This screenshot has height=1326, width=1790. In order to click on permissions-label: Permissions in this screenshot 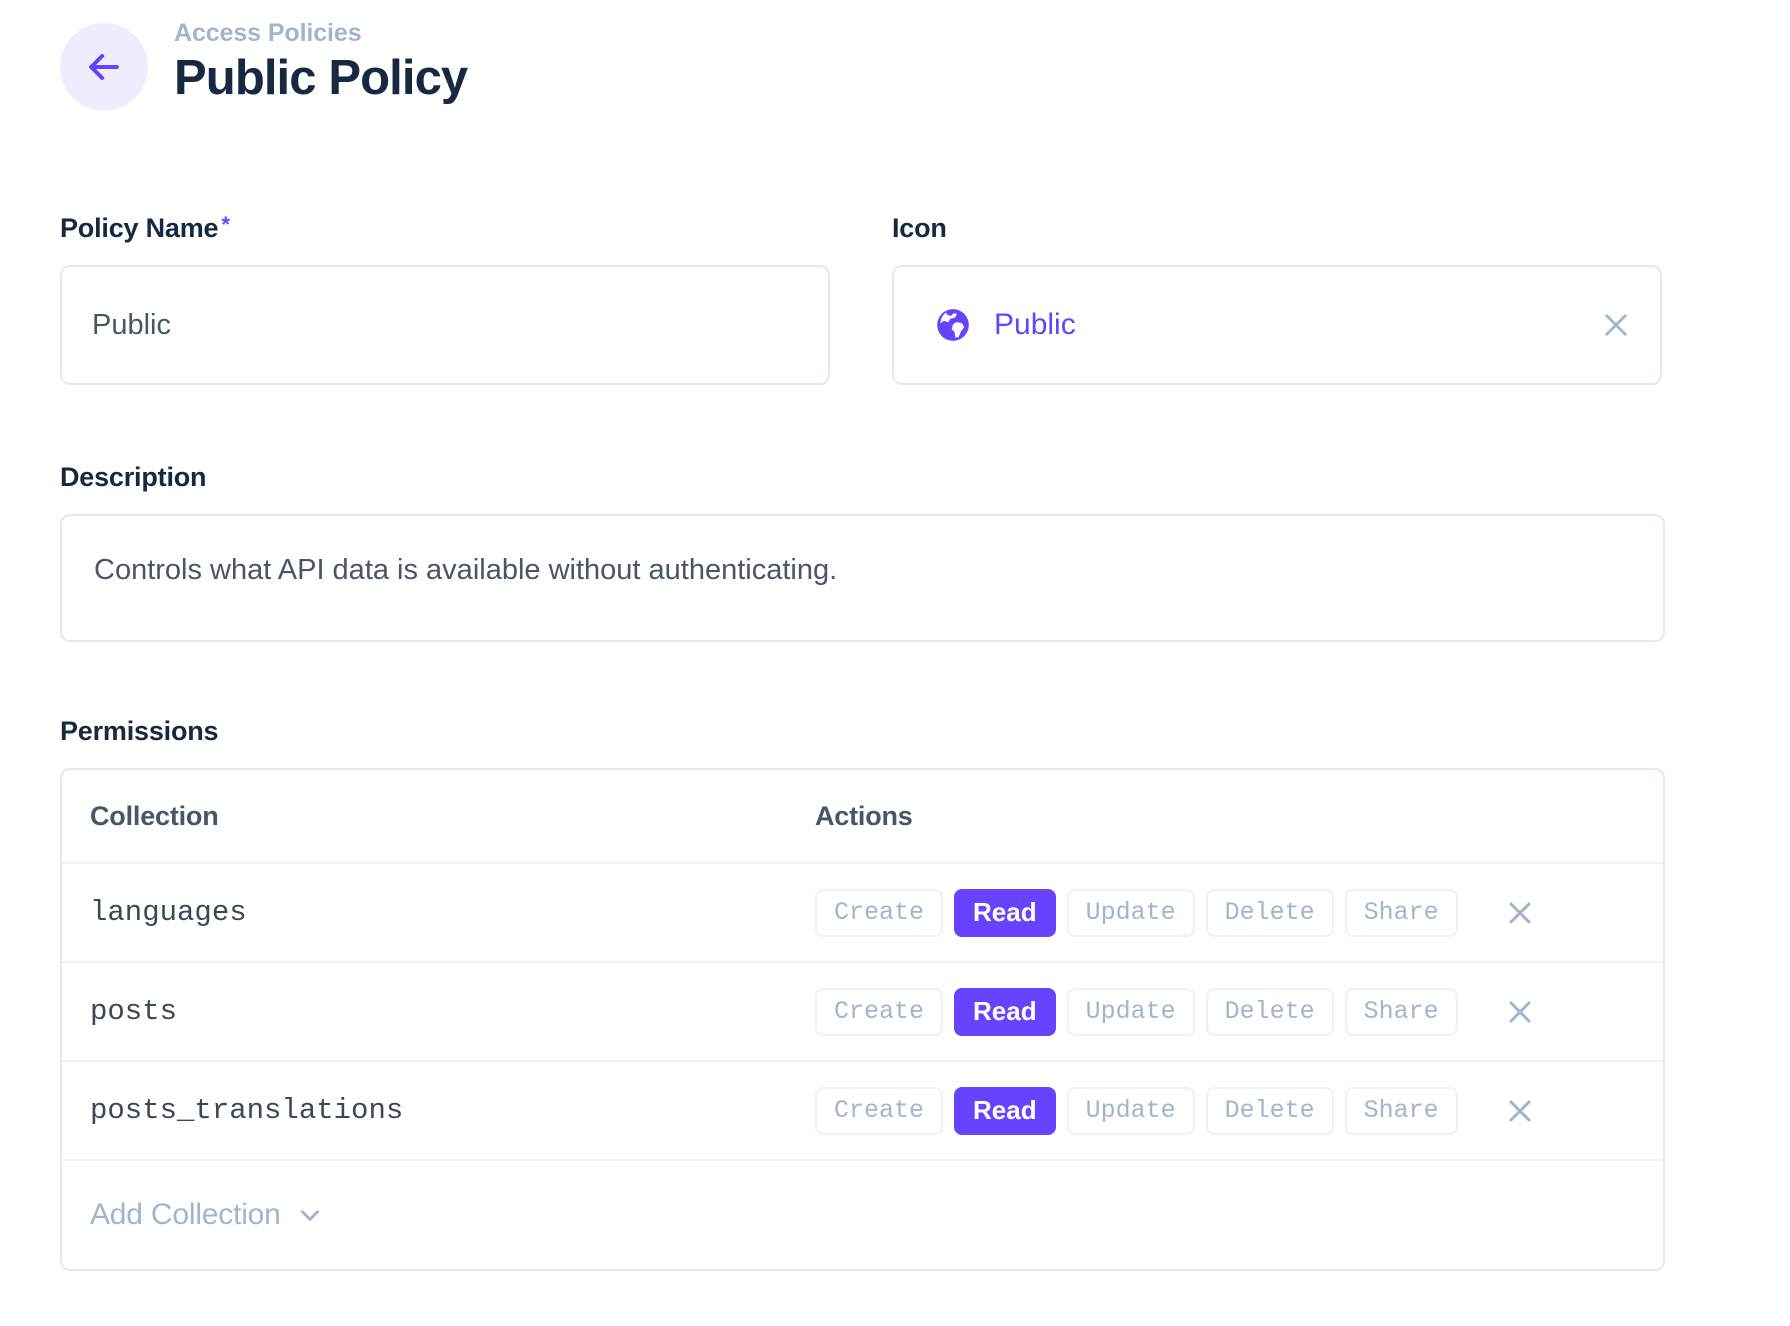, I will do `click(895, 731)`.